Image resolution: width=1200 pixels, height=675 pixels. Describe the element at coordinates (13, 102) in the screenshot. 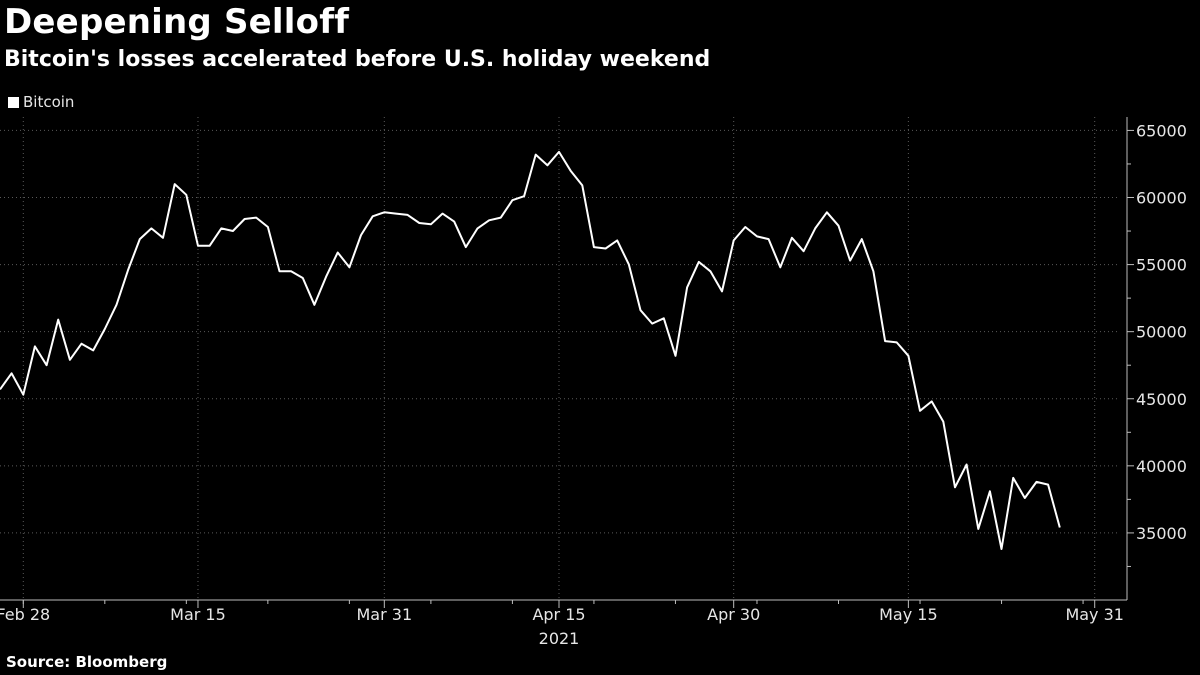

I see `legend-swatch-bitcoin` at that location.